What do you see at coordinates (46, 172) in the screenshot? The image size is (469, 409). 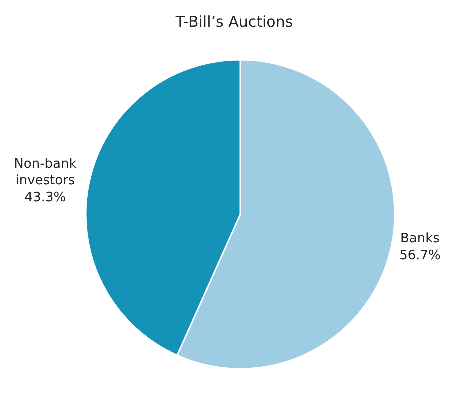 I see `slice-label: Non-bank investors` at bounding box center [46, 172].